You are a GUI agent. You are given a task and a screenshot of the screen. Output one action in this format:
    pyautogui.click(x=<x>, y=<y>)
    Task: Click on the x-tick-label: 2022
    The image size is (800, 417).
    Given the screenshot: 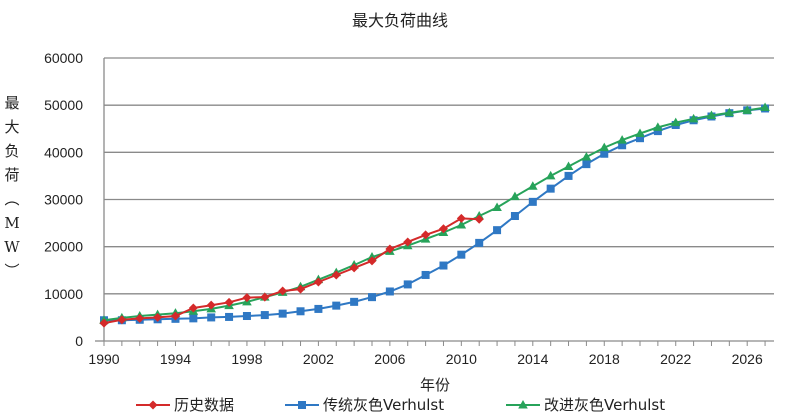 What is the action you would take?
    pyautogui.click(x=675, y=359)
    